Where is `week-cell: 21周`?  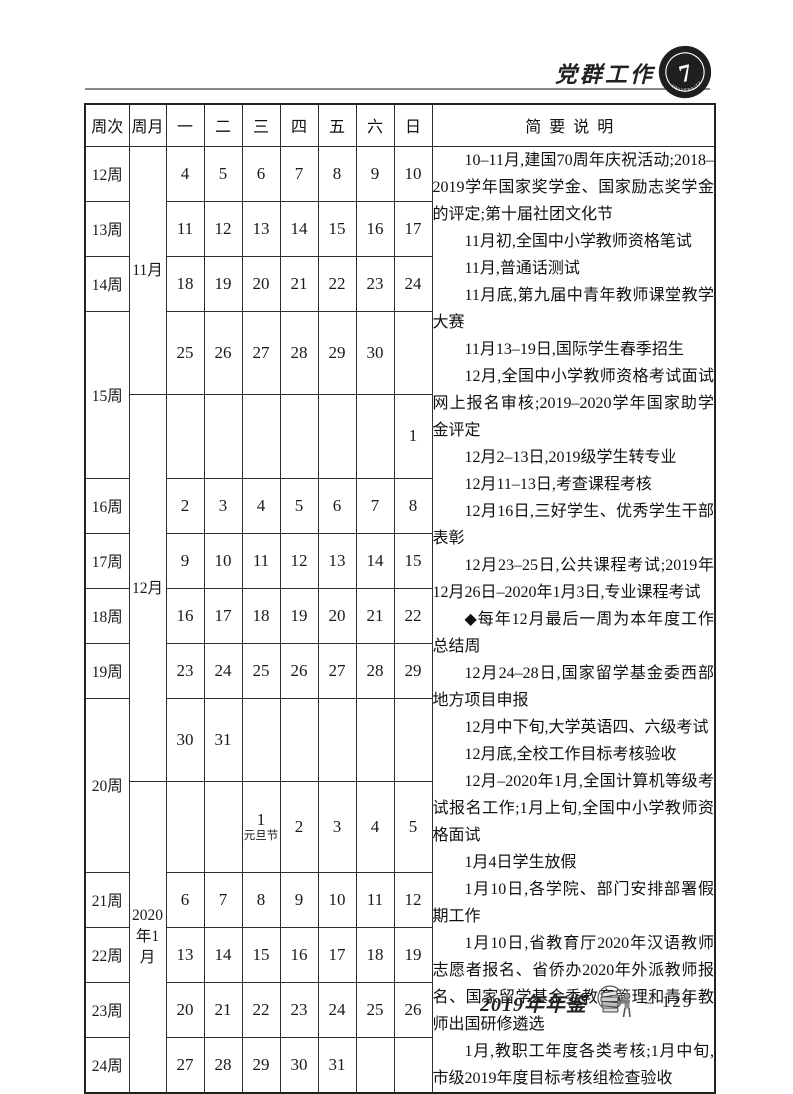 week-cell: 21周 is located at coordinates (107, 900).